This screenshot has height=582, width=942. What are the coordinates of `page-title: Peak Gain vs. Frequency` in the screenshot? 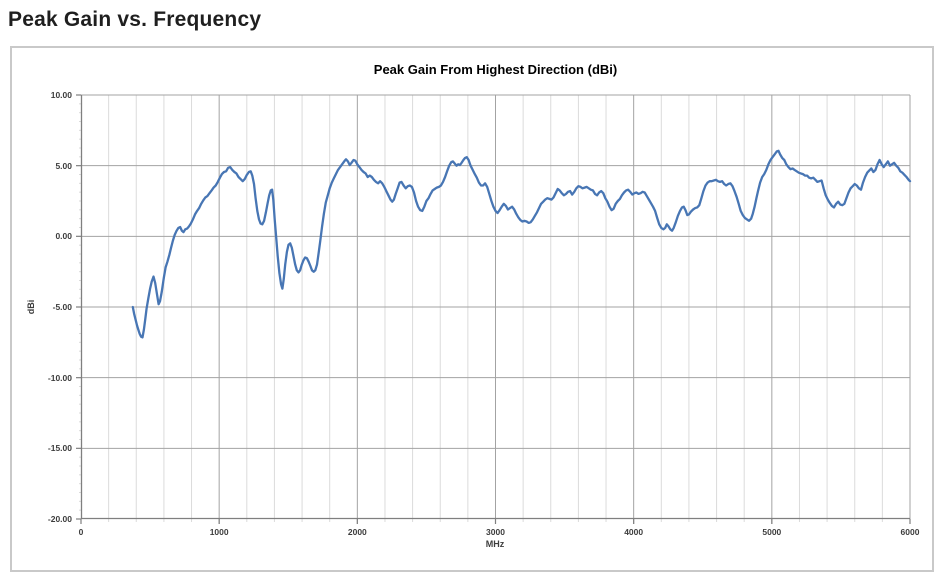 It's located at (135, 19).